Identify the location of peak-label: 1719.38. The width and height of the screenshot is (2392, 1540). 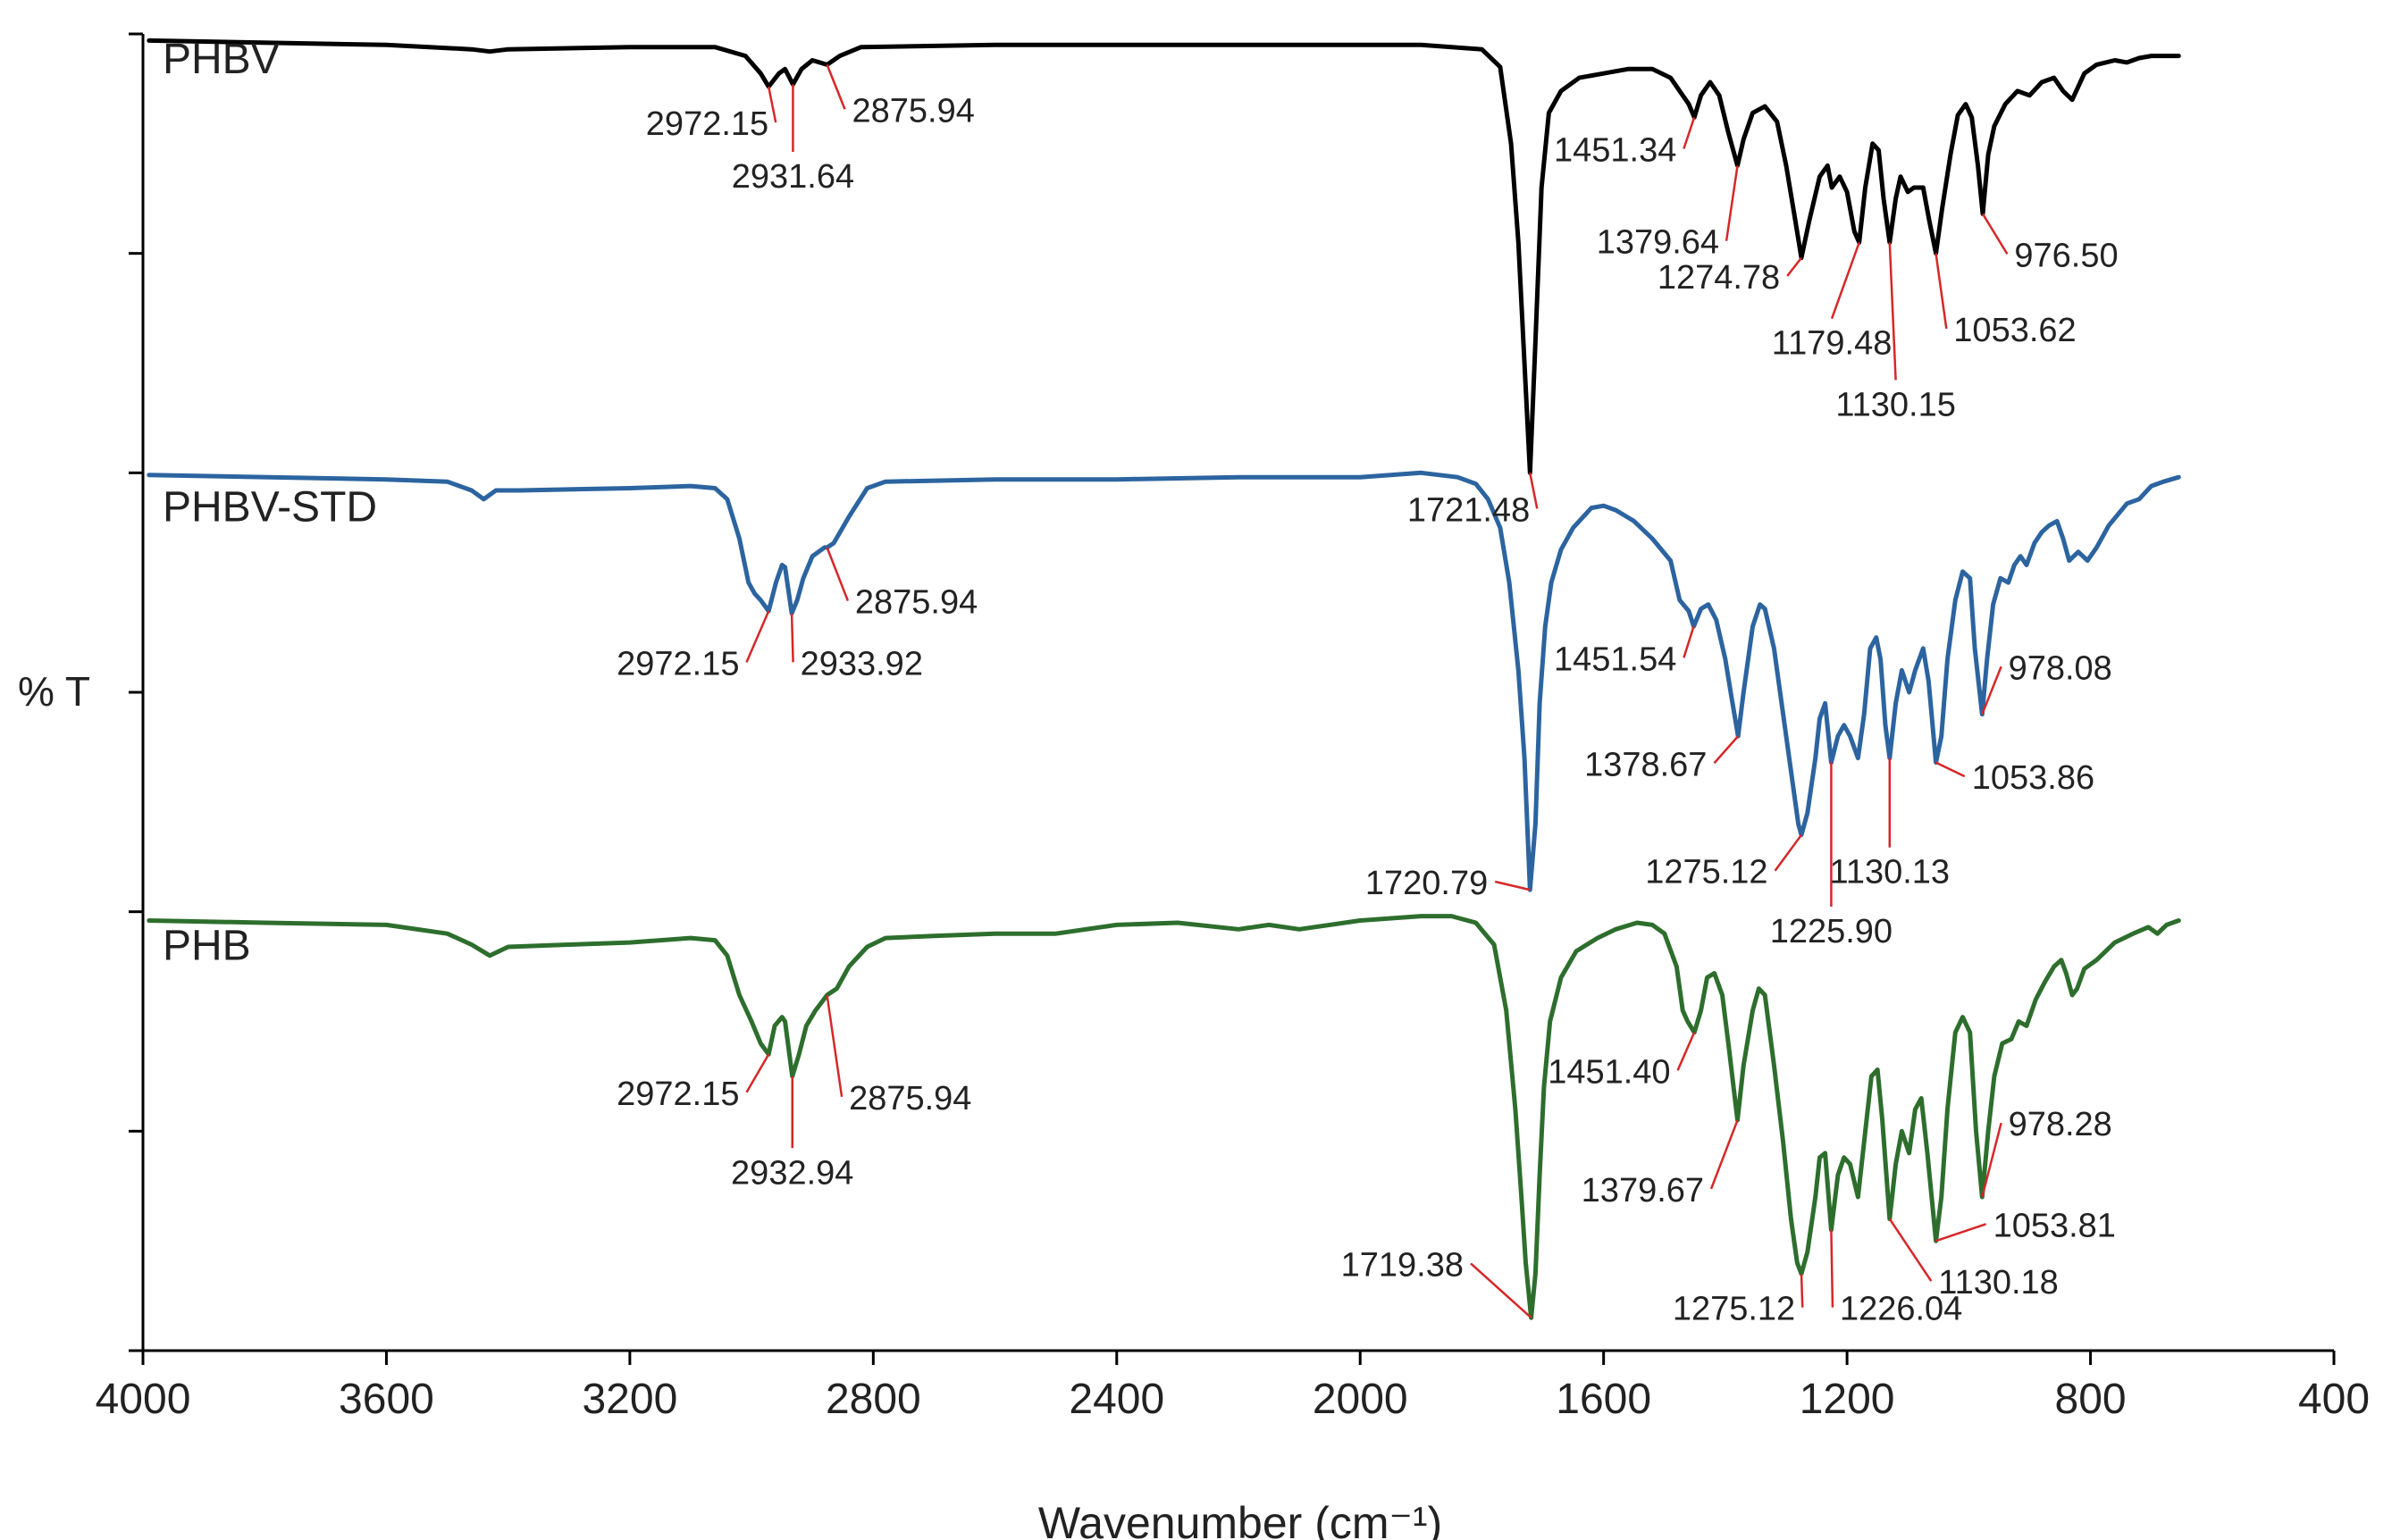
(1403, 1265).